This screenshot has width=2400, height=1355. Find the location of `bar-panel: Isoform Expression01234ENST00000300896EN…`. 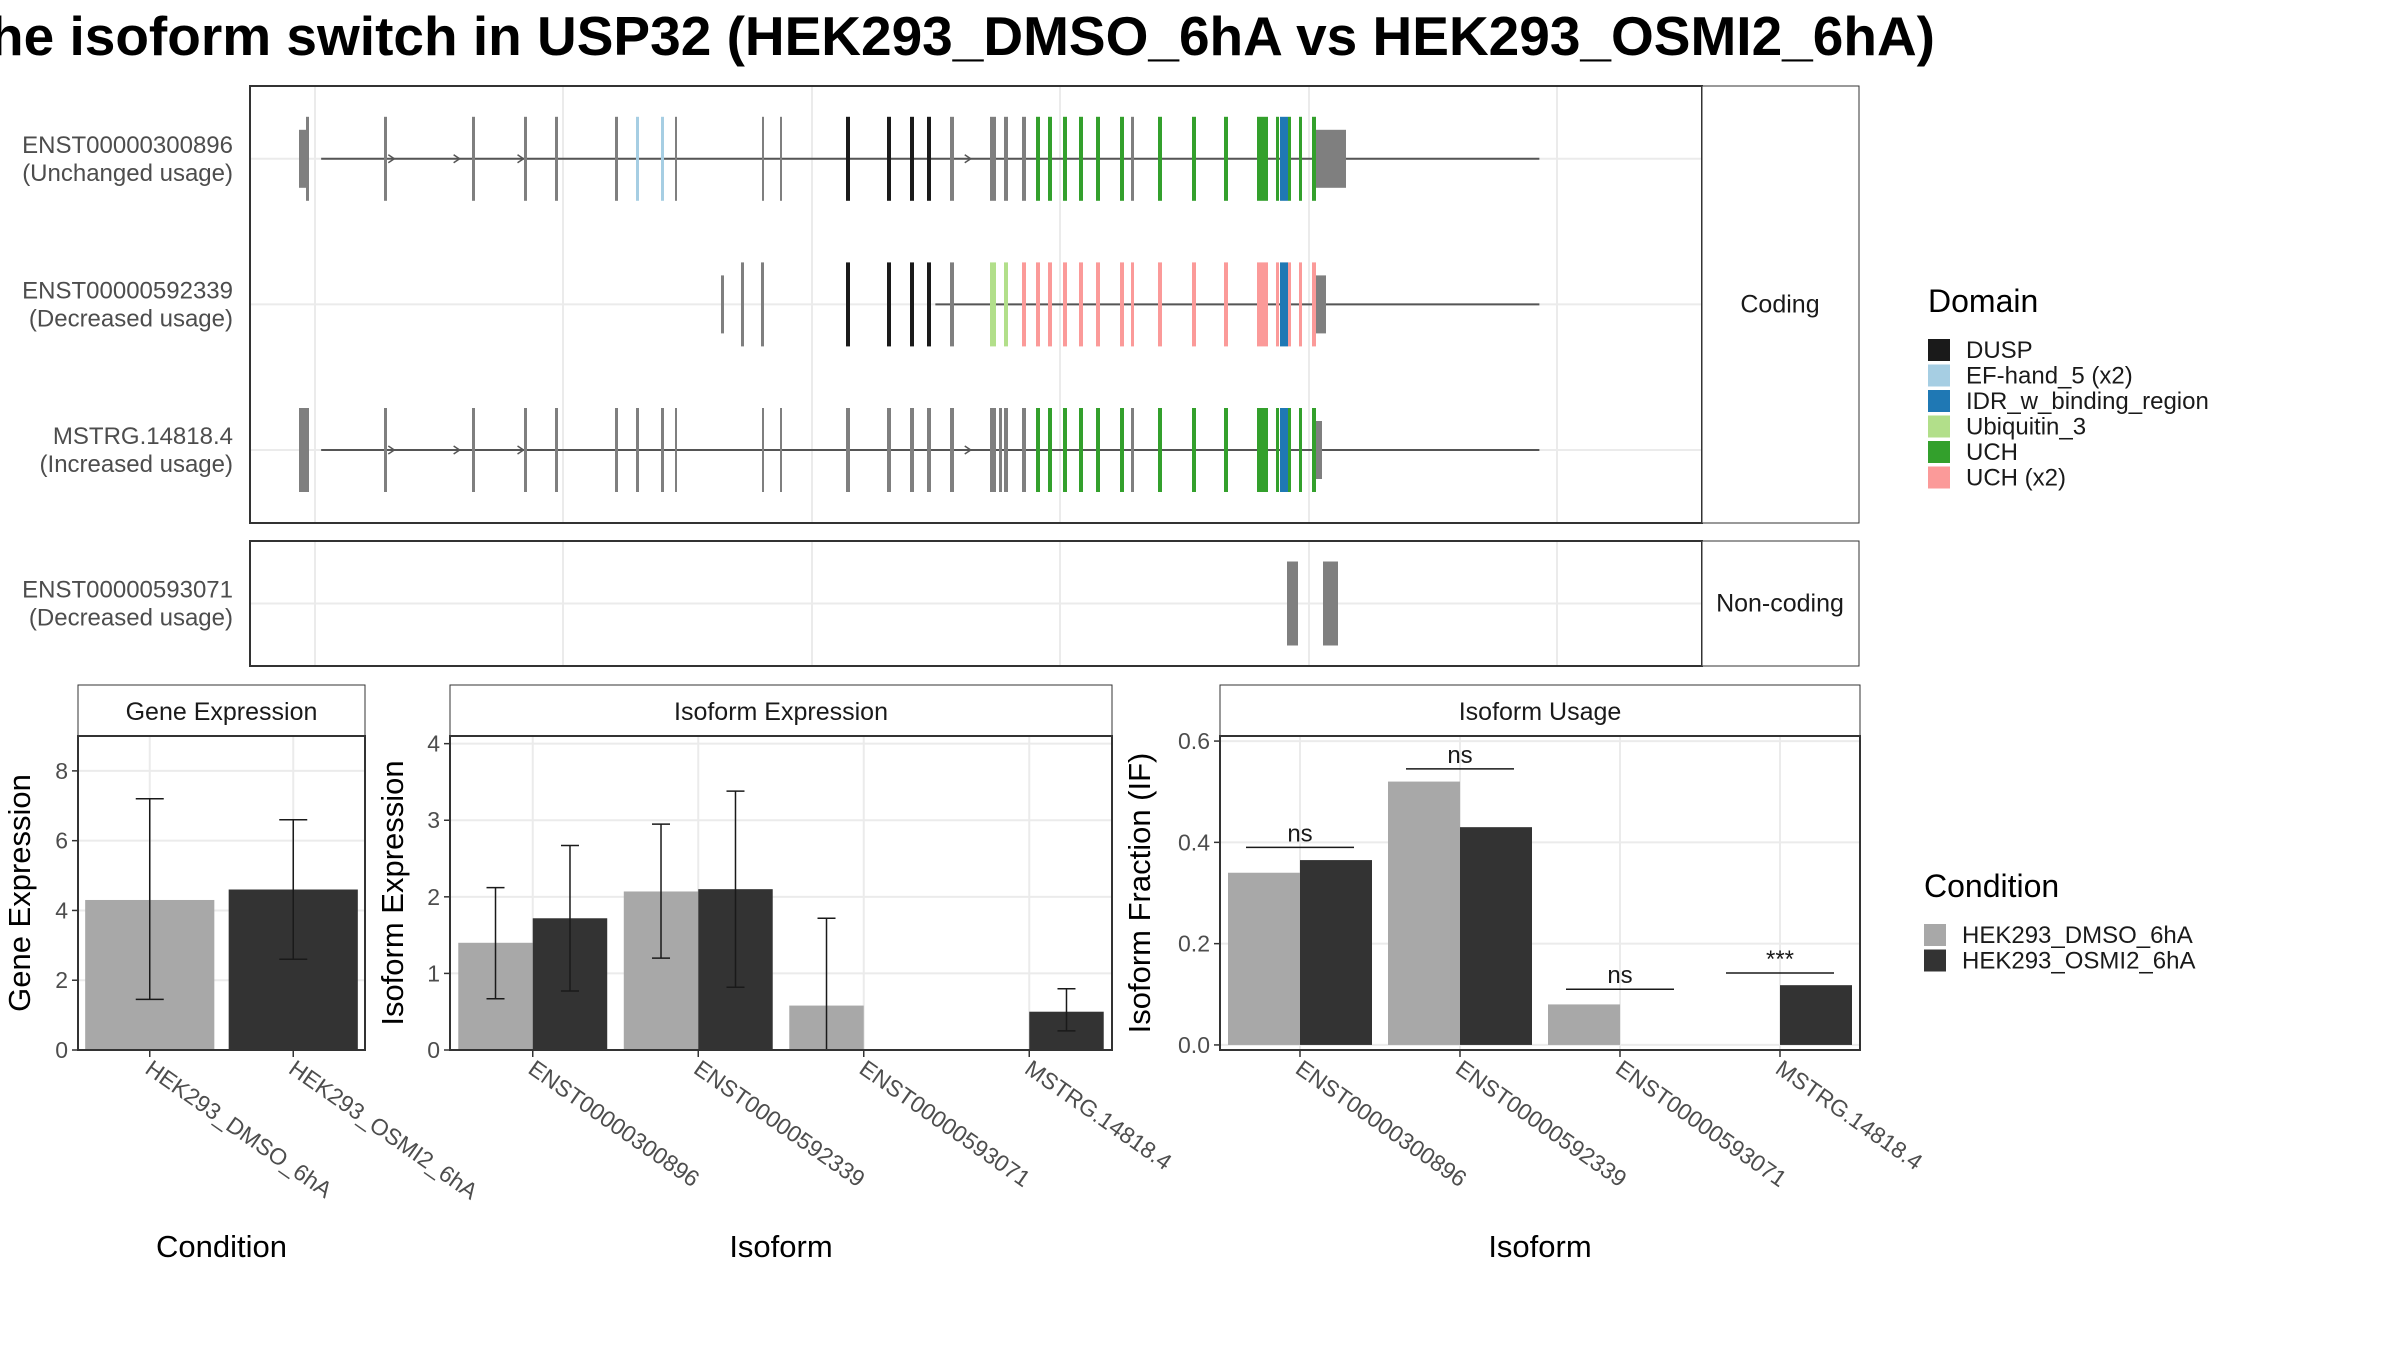

bar-panel: Isoform Expression01234ENST00000300896EN… is located at coordinates (776, 974).